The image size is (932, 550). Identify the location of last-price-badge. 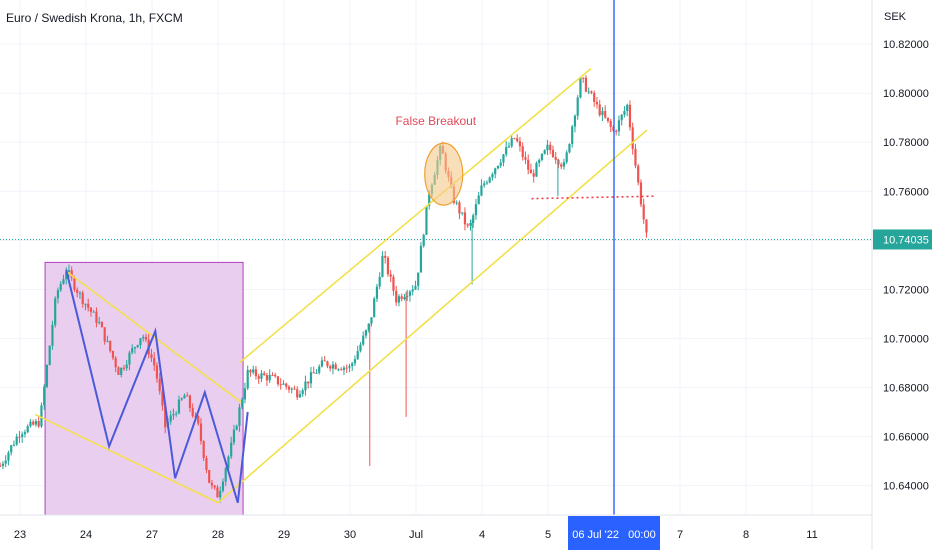
(902, 239).